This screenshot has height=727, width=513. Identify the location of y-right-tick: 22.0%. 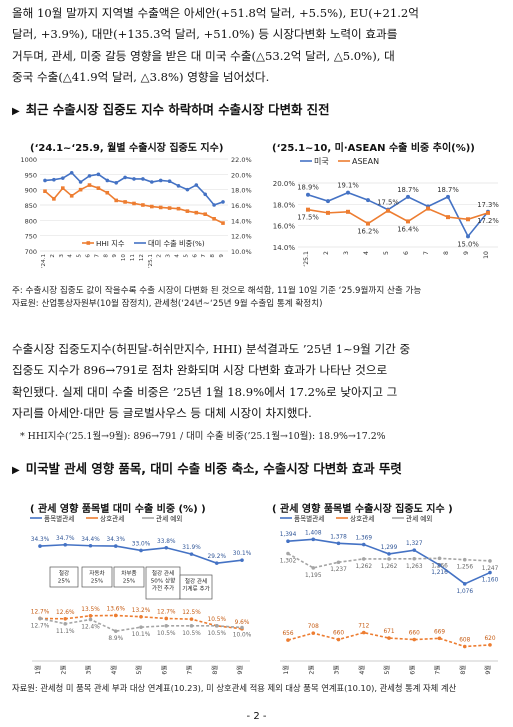
(241, 160).